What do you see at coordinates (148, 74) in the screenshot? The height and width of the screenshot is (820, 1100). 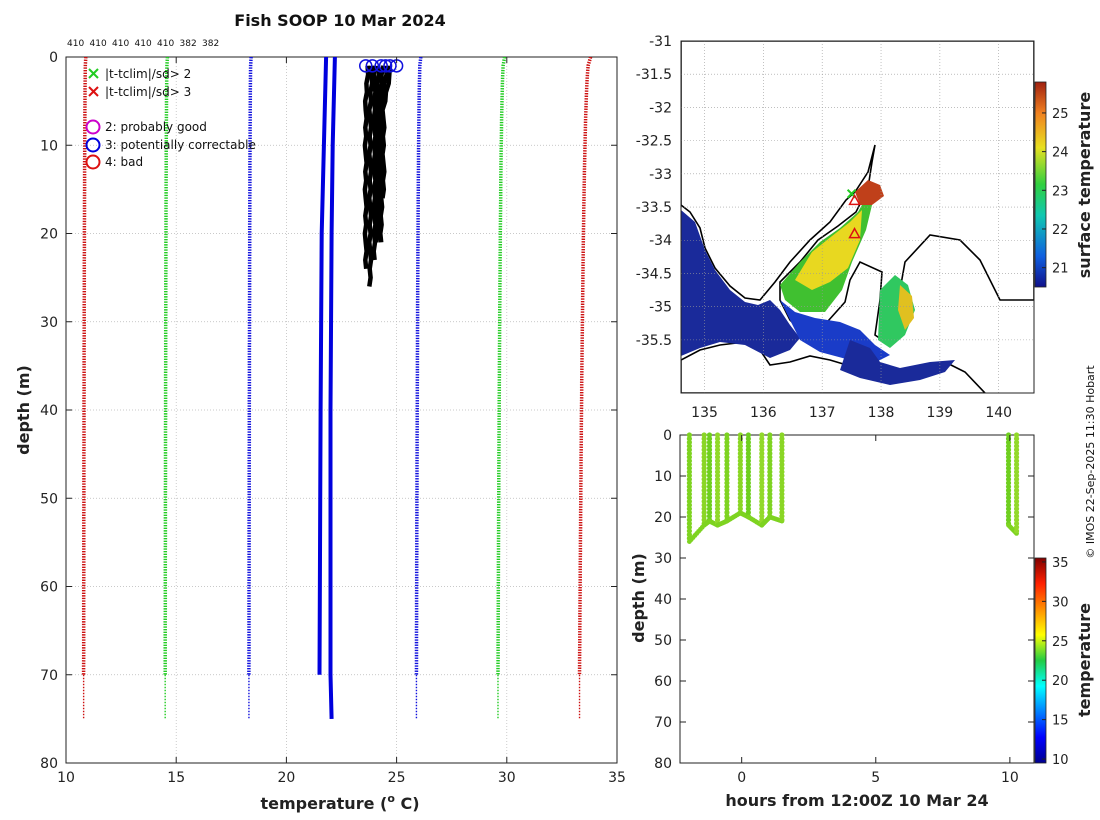 I see `legend-cross-green-label: |t-tclim|/sd> 2` at bounding box center [148, 74].